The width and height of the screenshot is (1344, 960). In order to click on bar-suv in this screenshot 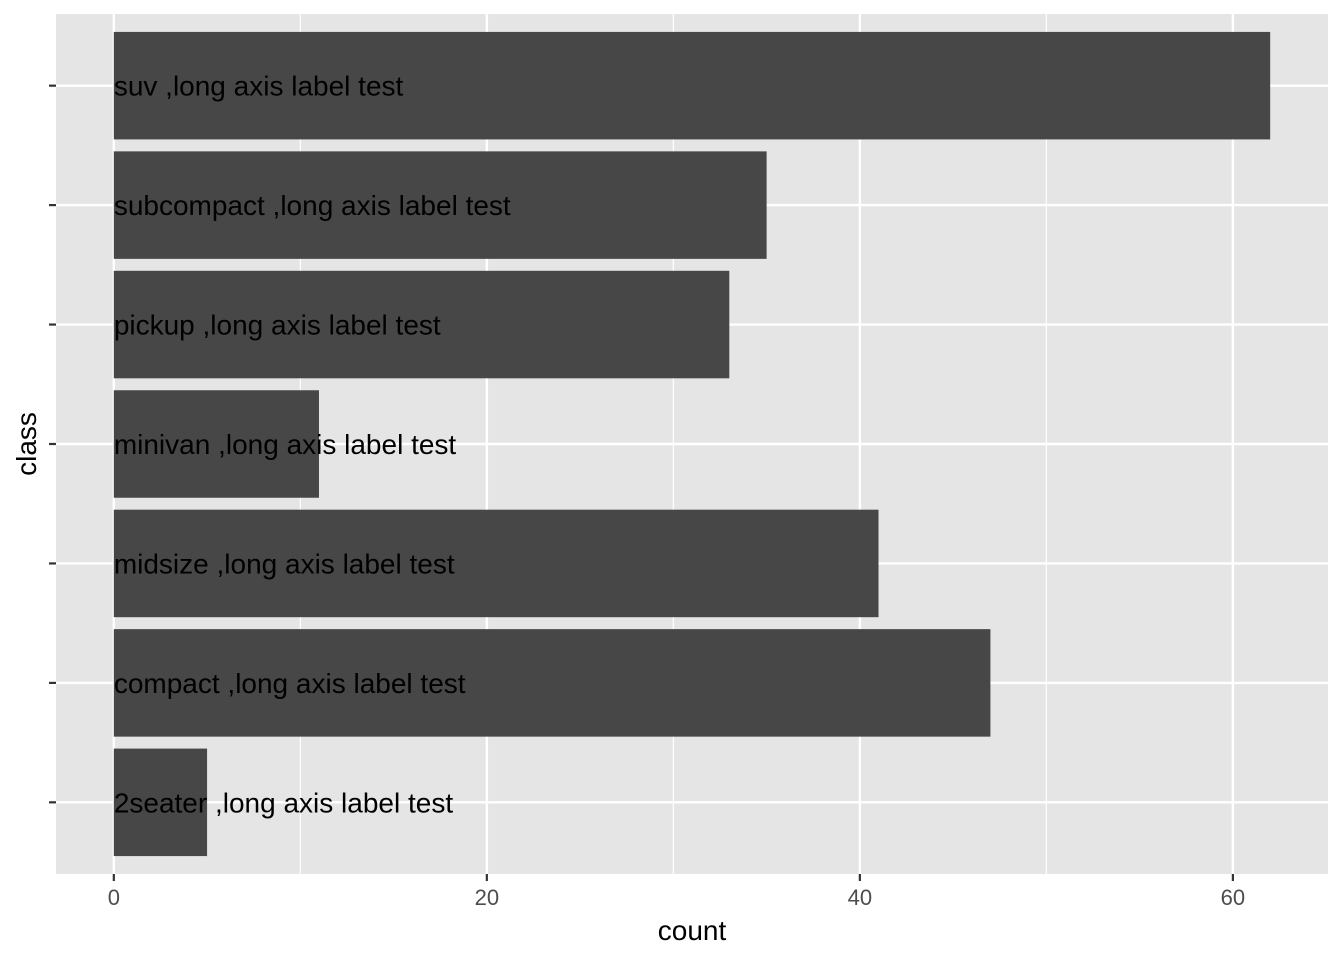, I will do `click(692, 85)`.